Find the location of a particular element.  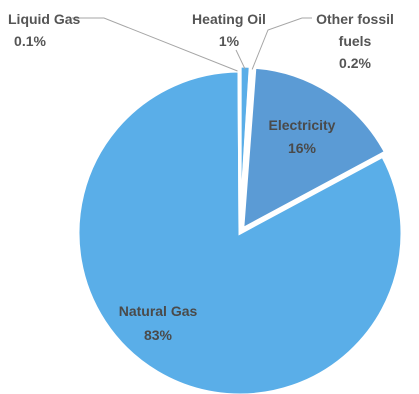

pie-slice-electricity is located at coordinates (314, 148).